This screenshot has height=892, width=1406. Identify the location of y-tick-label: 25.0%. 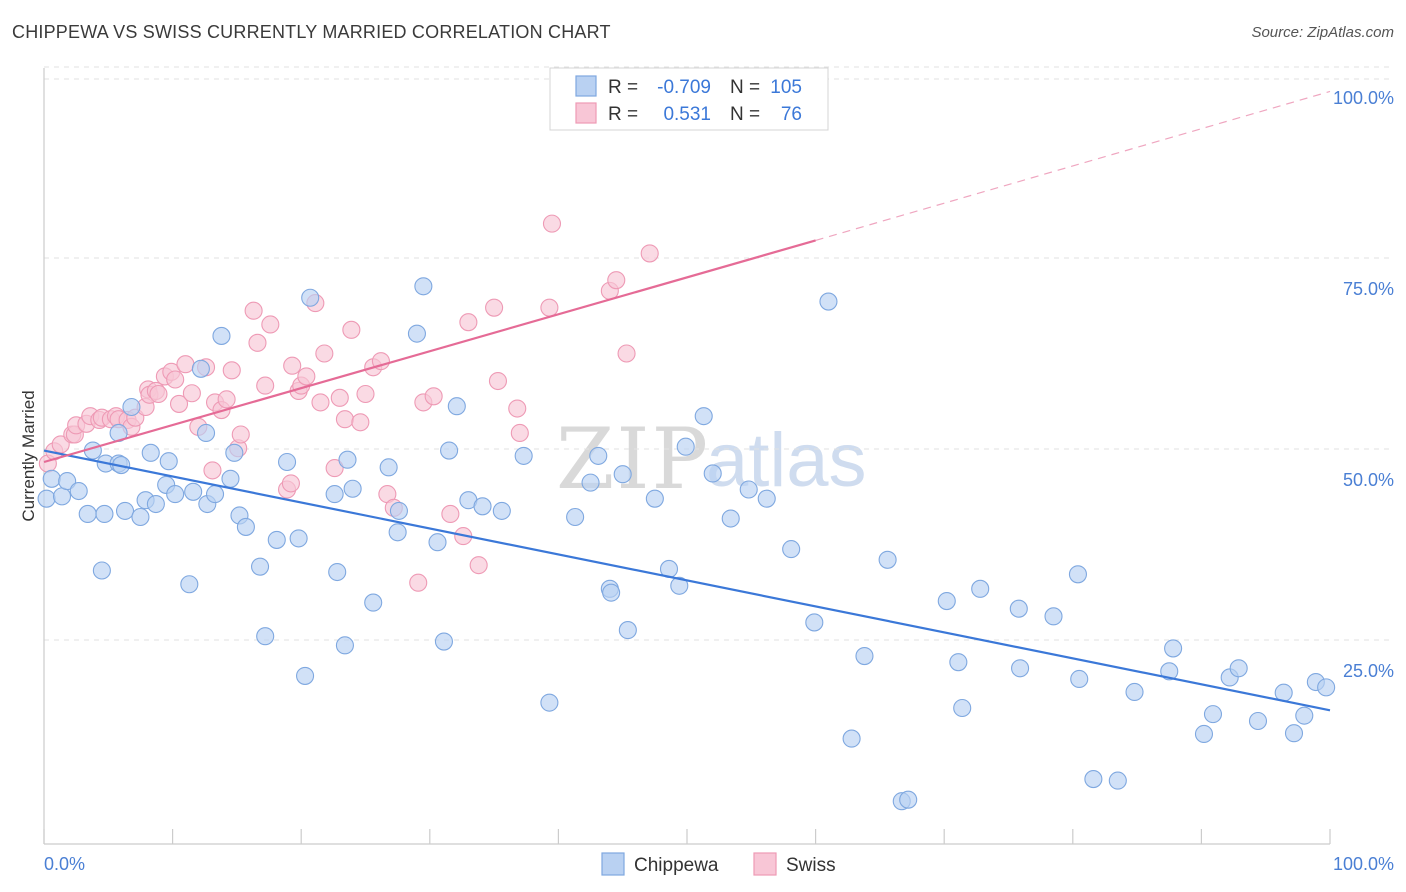
(1368, 671).